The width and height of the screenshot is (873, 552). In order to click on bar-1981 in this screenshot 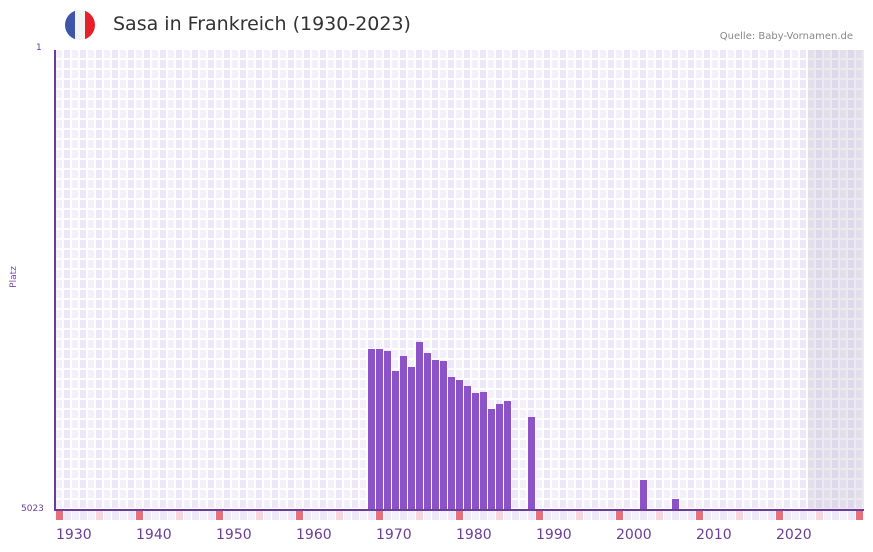, I will do `click(467, 447)`.